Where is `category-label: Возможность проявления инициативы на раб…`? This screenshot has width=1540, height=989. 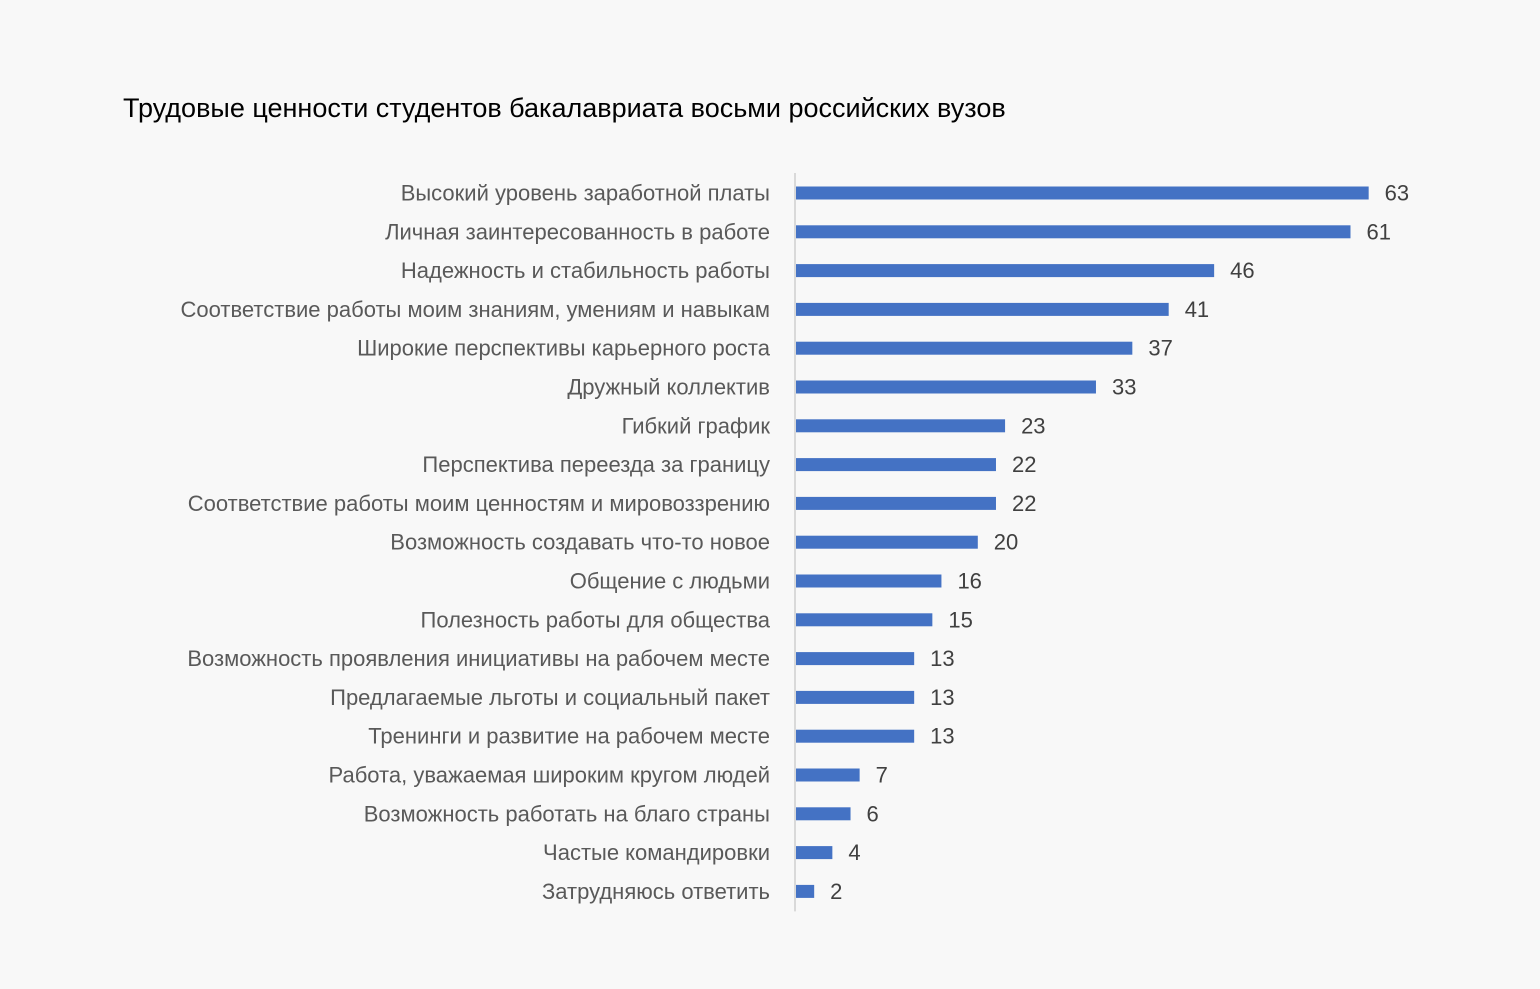 category-label: Возможность проявления инициативы на раб… is located at coordinates (478, 658).